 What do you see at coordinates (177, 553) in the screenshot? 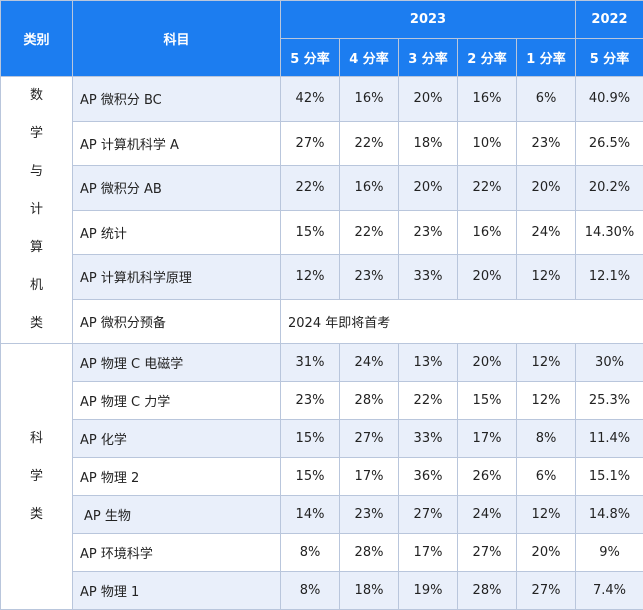
I see `subject-cell: AP 环境科学` at bounding box center [177, 553].